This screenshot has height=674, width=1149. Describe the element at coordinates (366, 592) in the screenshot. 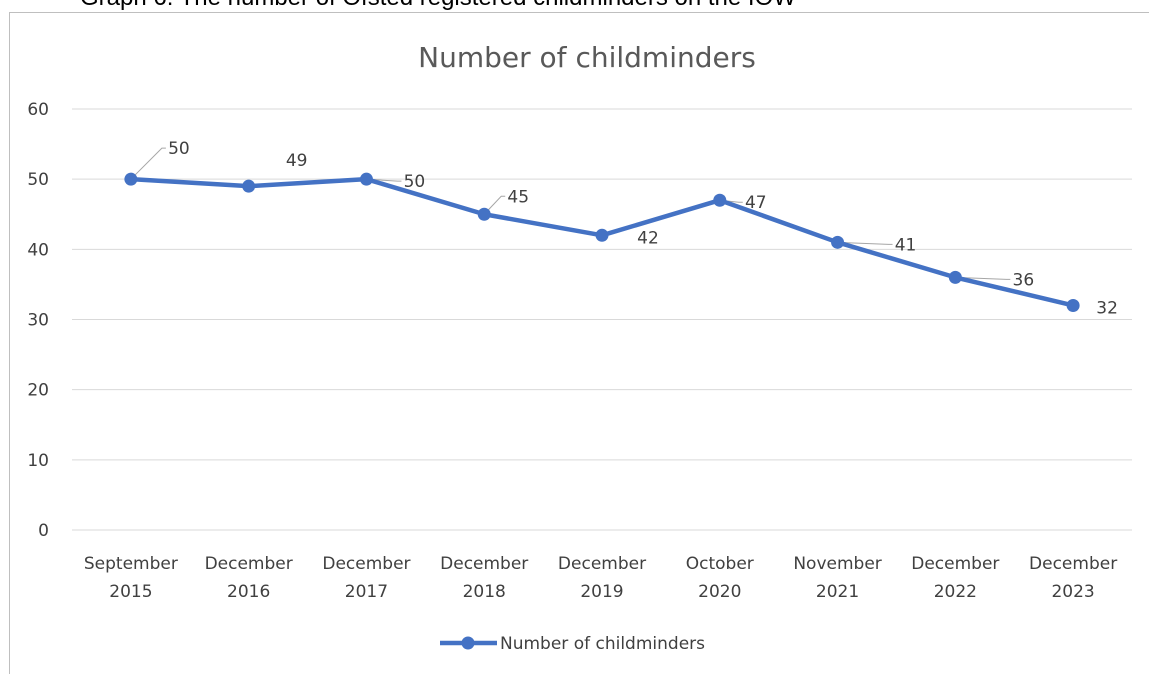

I see `x-tick-label: 2017` at that location.